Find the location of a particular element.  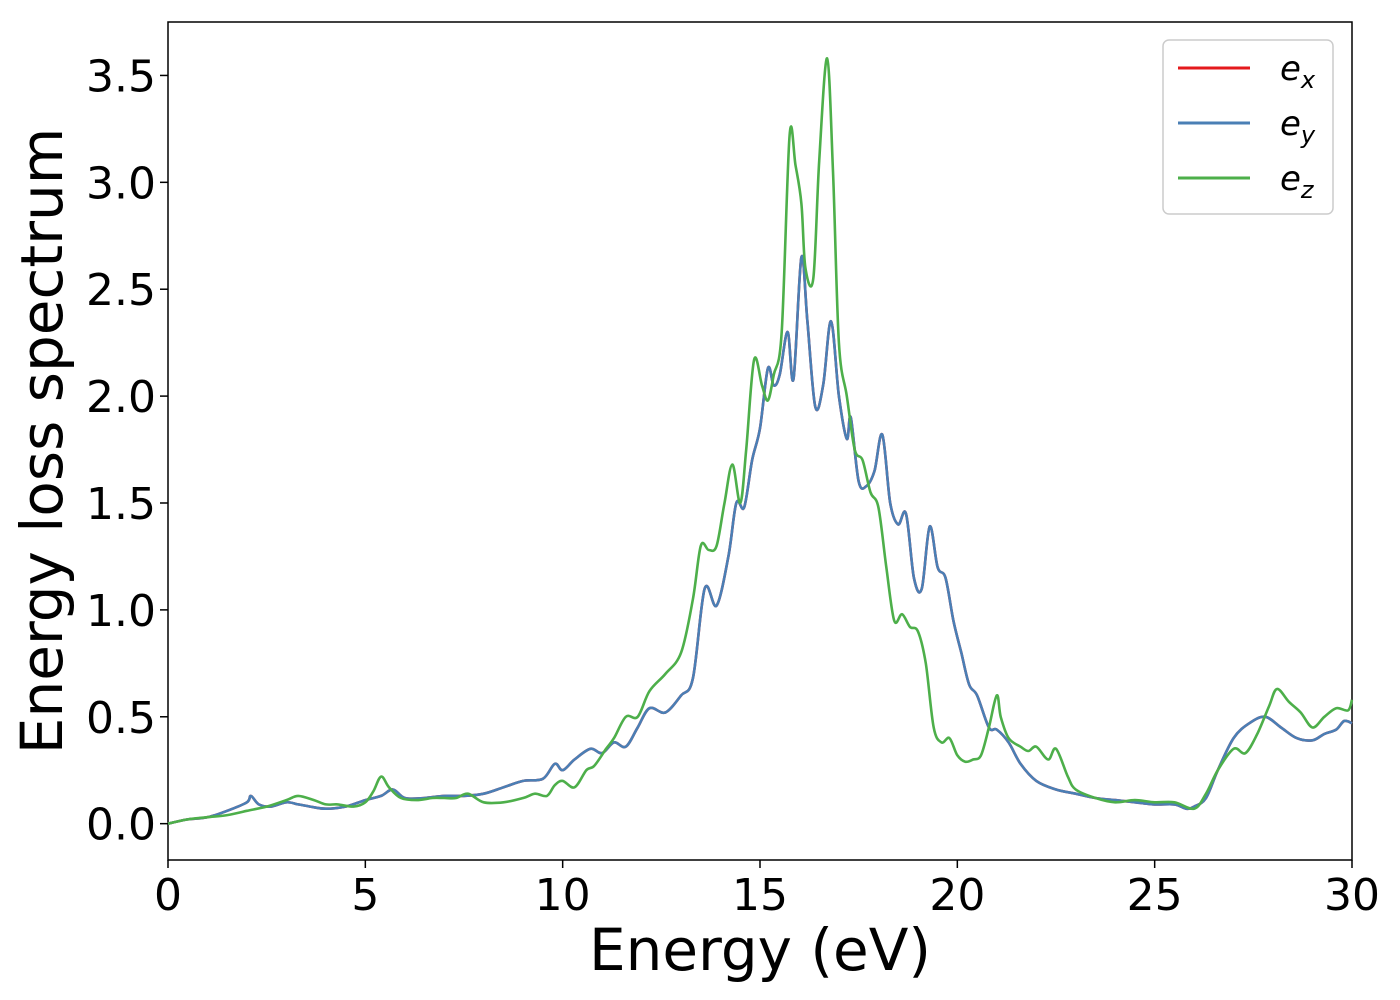

x-tick-label: 25 is located at coordinates (1155, 895).